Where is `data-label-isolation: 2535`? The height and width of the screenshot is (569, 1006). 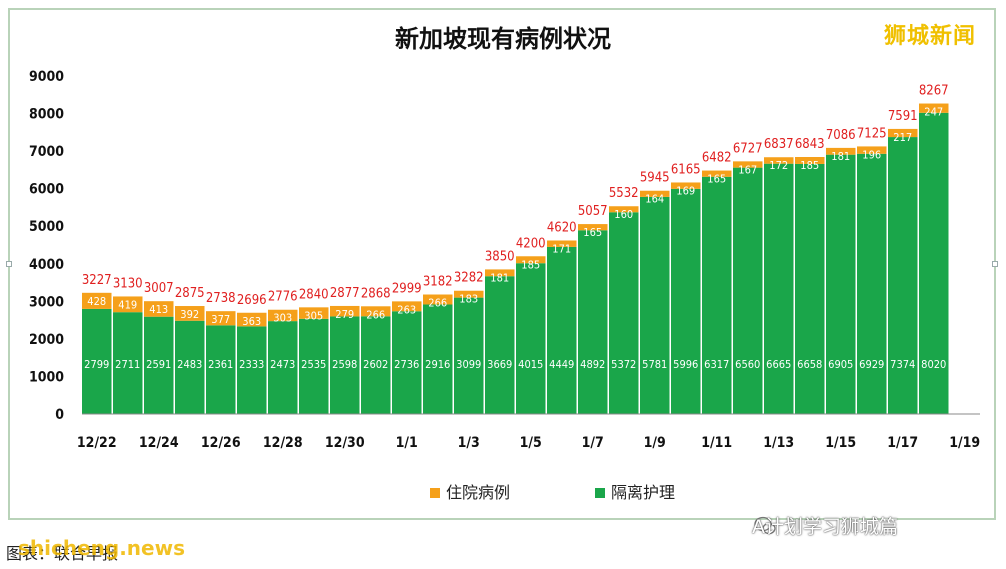
data-label-isolation: 2535 is located at coordinates (313, 364).